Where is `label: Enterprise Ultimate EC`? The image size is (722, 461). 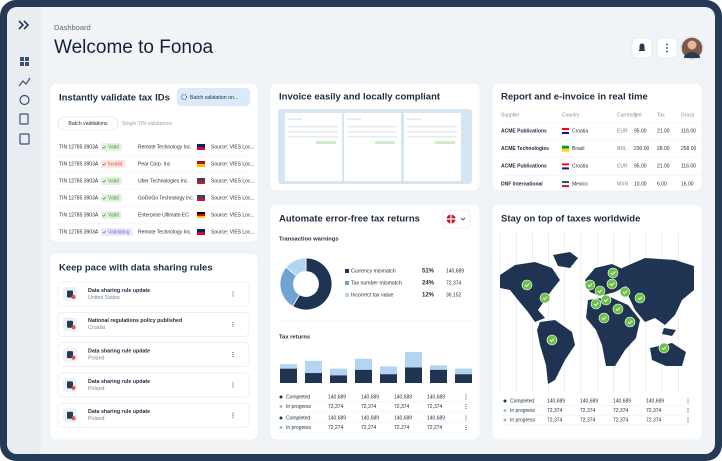 label: Enterprise Ultimate EC is located at coordinates (163, 215).